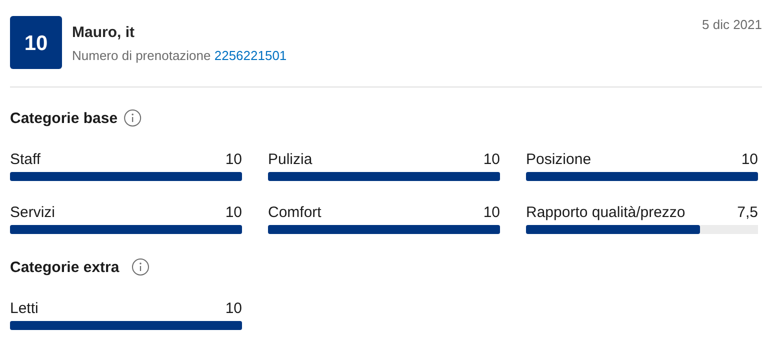  I want to click on y-tick-label: Comfort, so click(295, 212).